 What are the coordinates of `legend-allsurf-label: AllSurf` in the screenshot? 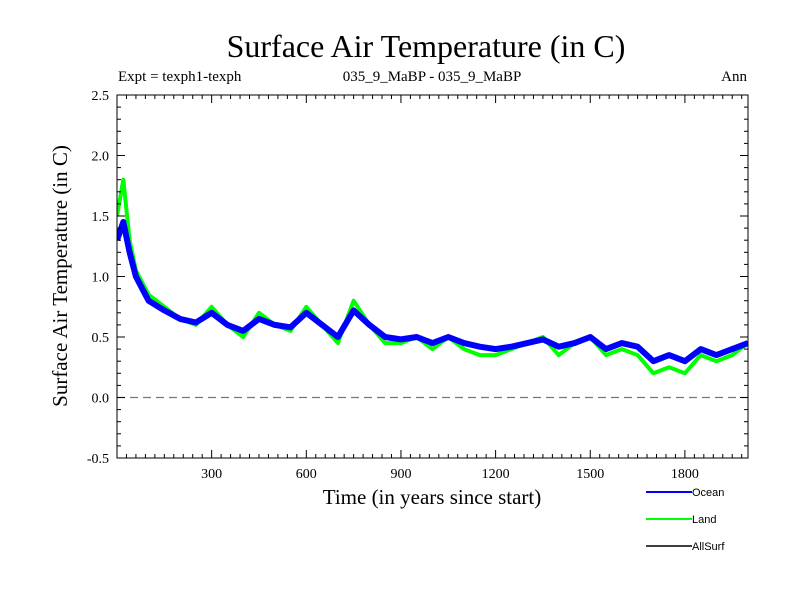 It's located at (708, 547).